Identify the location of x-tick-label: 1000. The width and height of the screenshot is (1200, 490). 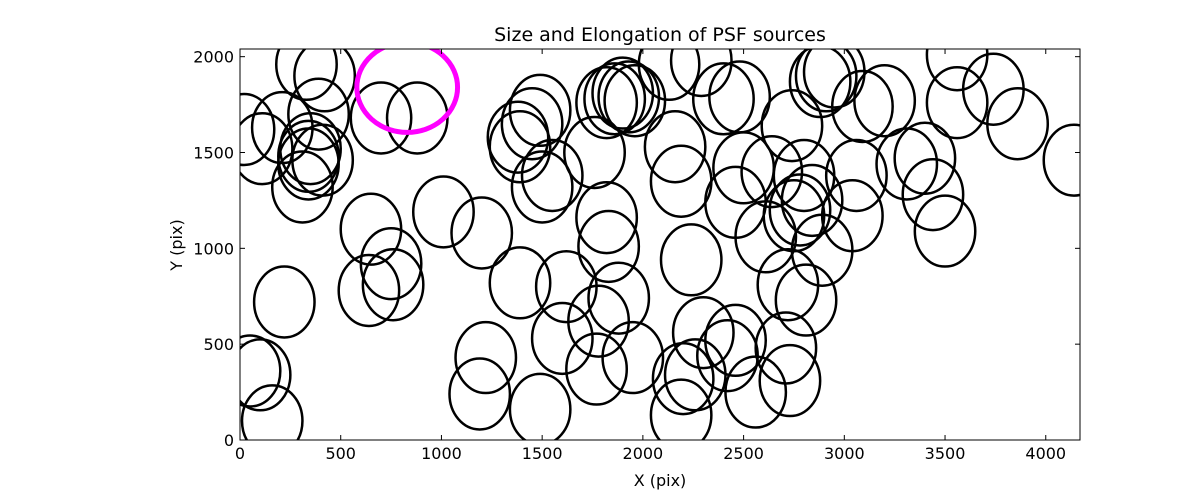
(441, 453).